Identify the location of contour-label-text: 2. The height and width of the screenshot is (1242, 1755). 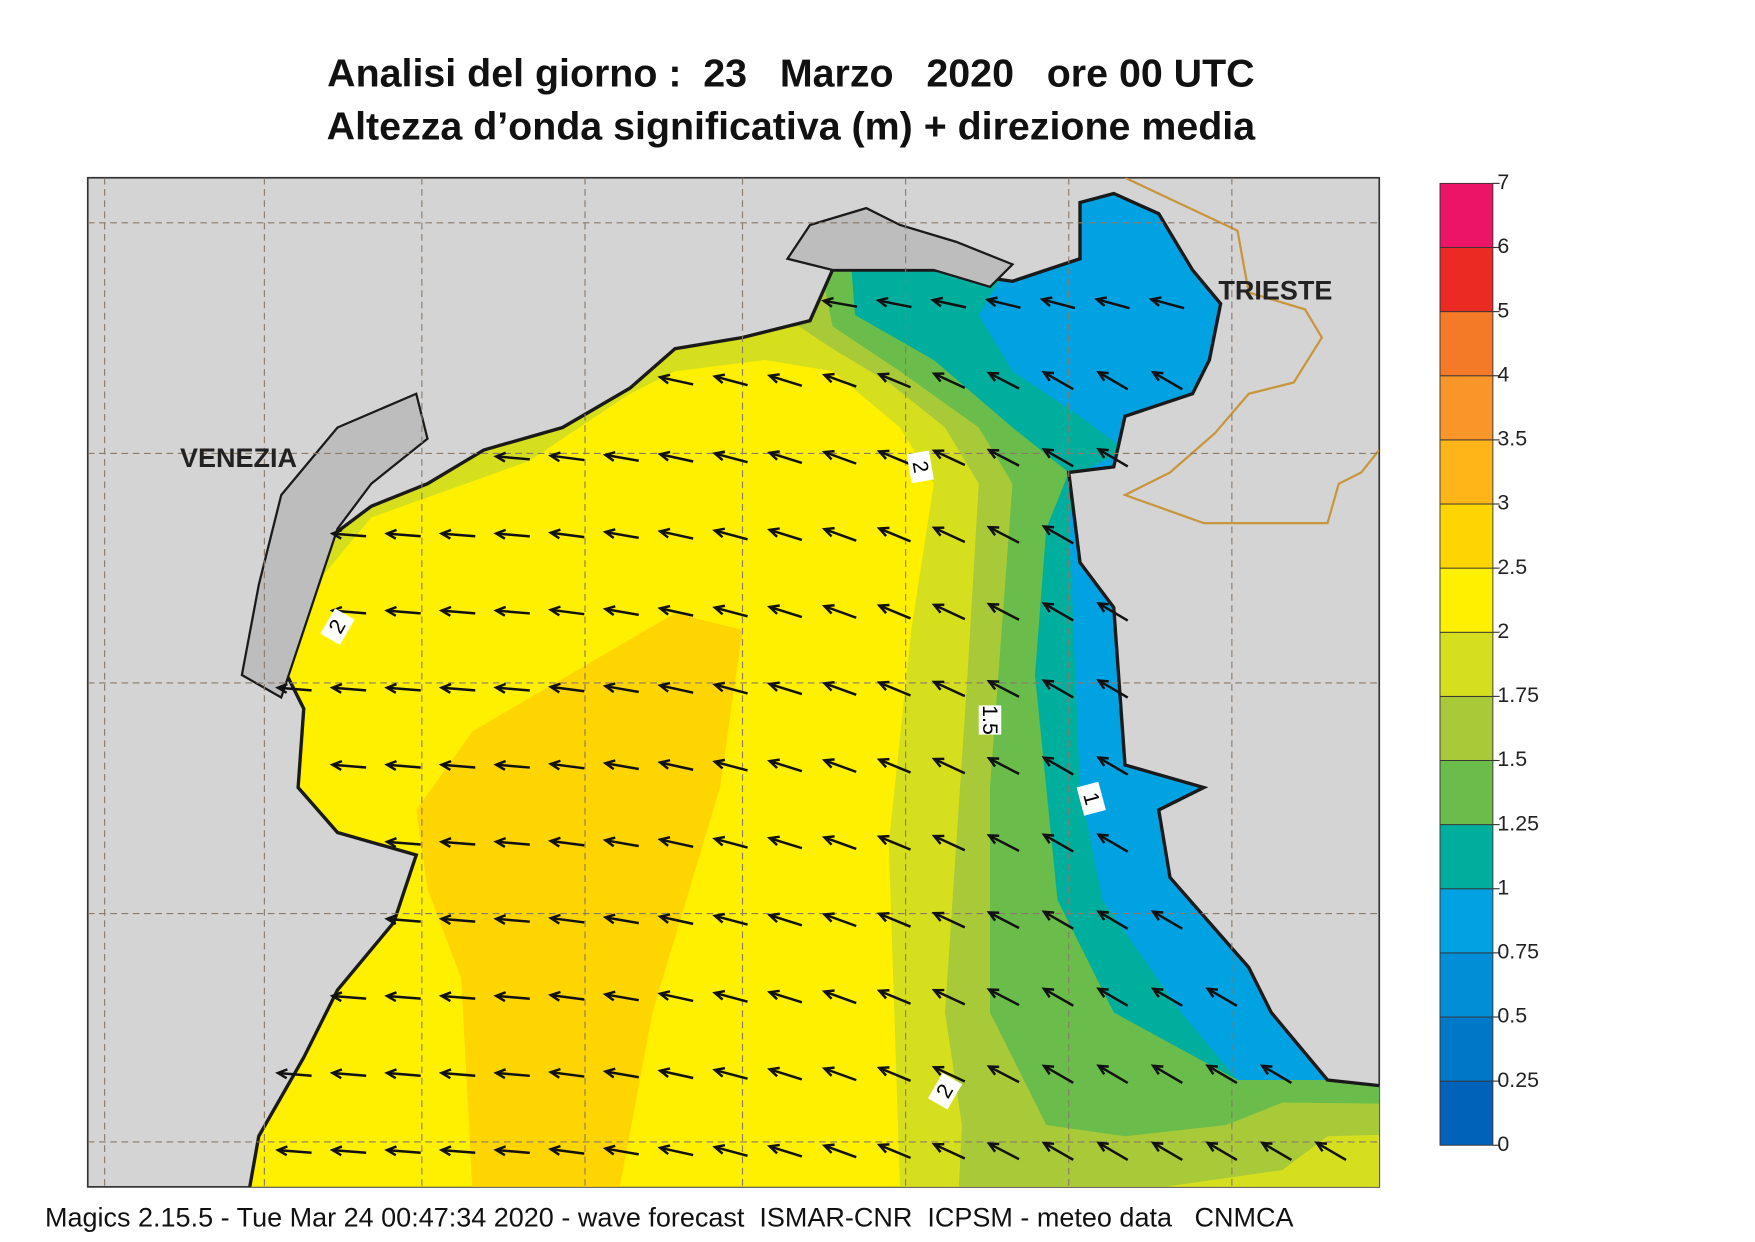
(921, 467).